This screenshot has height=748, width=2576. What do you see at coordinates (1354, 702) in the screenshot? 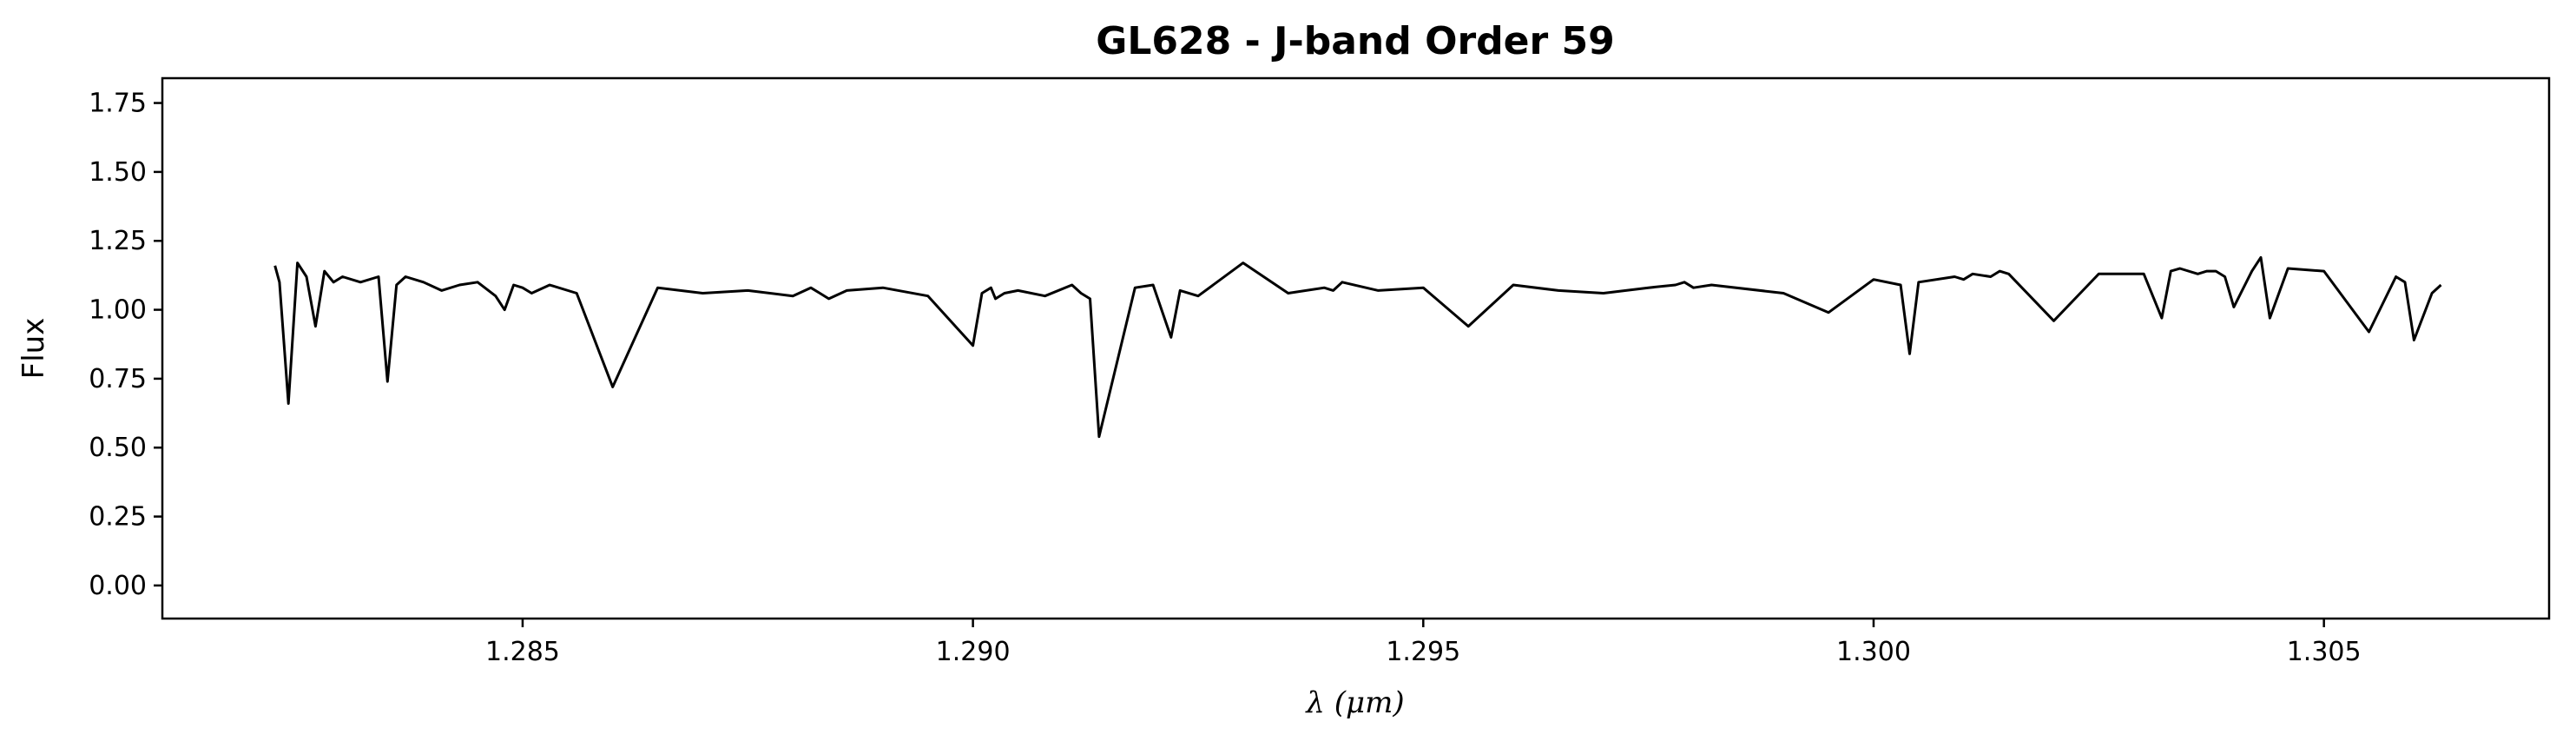
I see `x-axis-label: λ (μm)` at bounding box center [1354, 702].